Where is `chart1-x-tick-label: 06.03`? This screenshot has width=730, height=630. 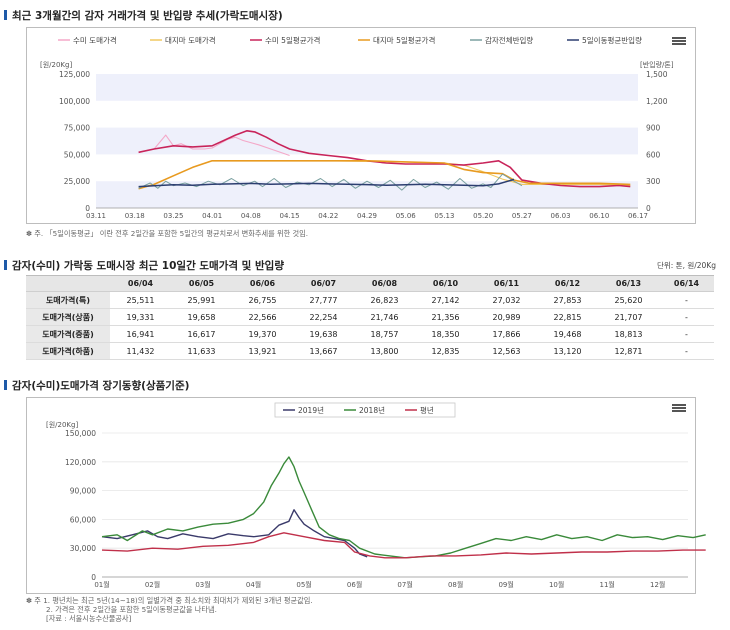
chart1-x-tick-label: 06.03 is located at coordinates (561, 216).